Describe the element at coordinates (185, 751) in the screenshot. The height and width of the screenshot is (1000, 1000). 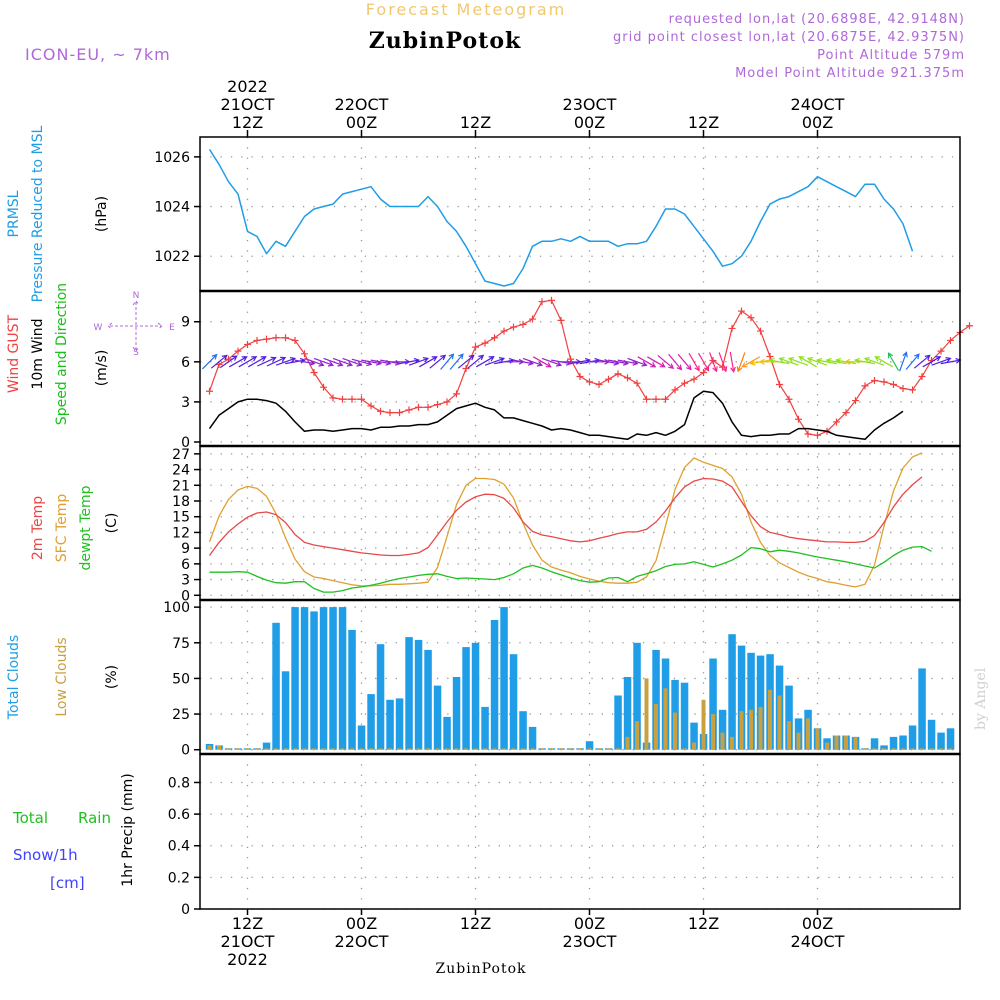
I see `y-tick-label: 0` at that location.